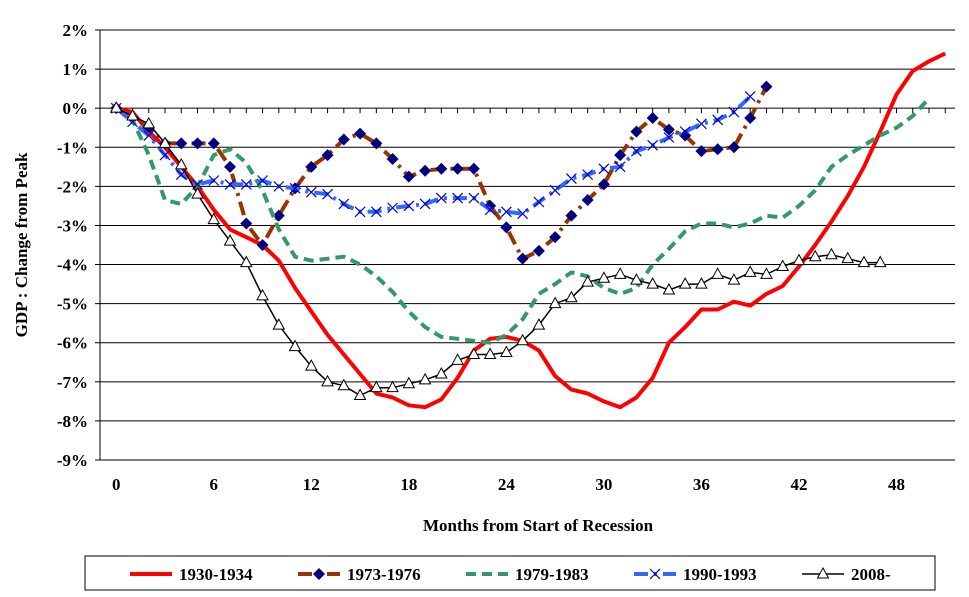  What do you see at coordinates (538, 525) in the screenshot?
I see `x-axis-title: Months from Start of Recession` at bounding box center [538, 525].